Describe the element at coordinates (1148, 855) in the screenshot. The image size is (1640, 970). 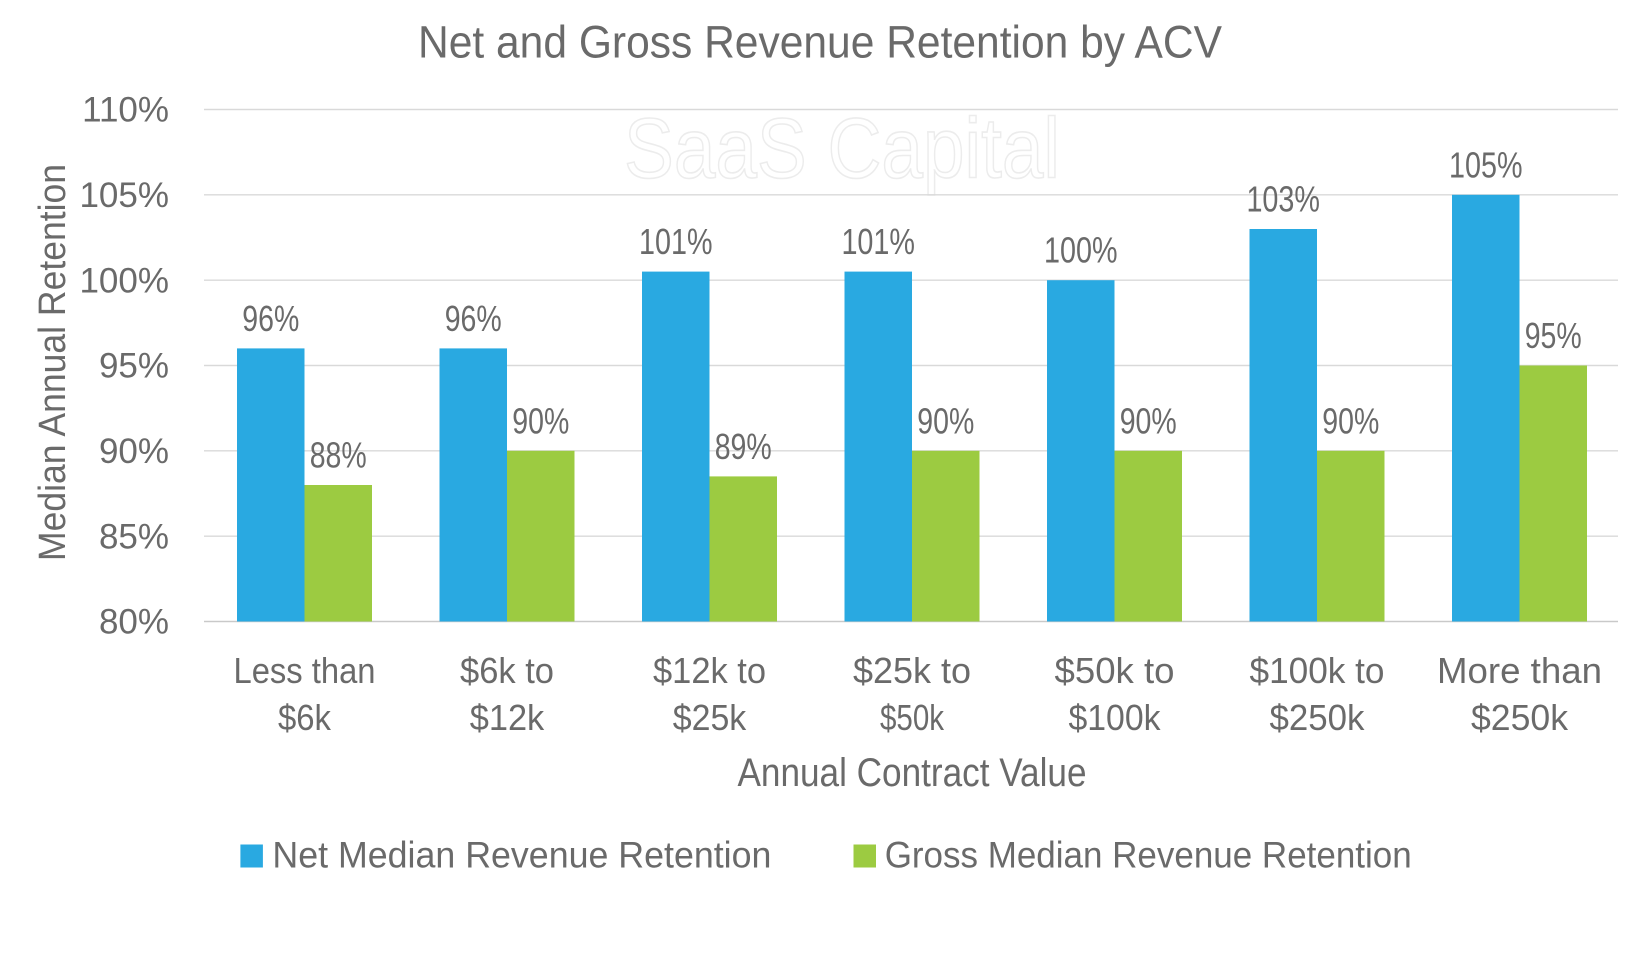
I see `svg-text: Gross Median Revenue Retention` at that location.